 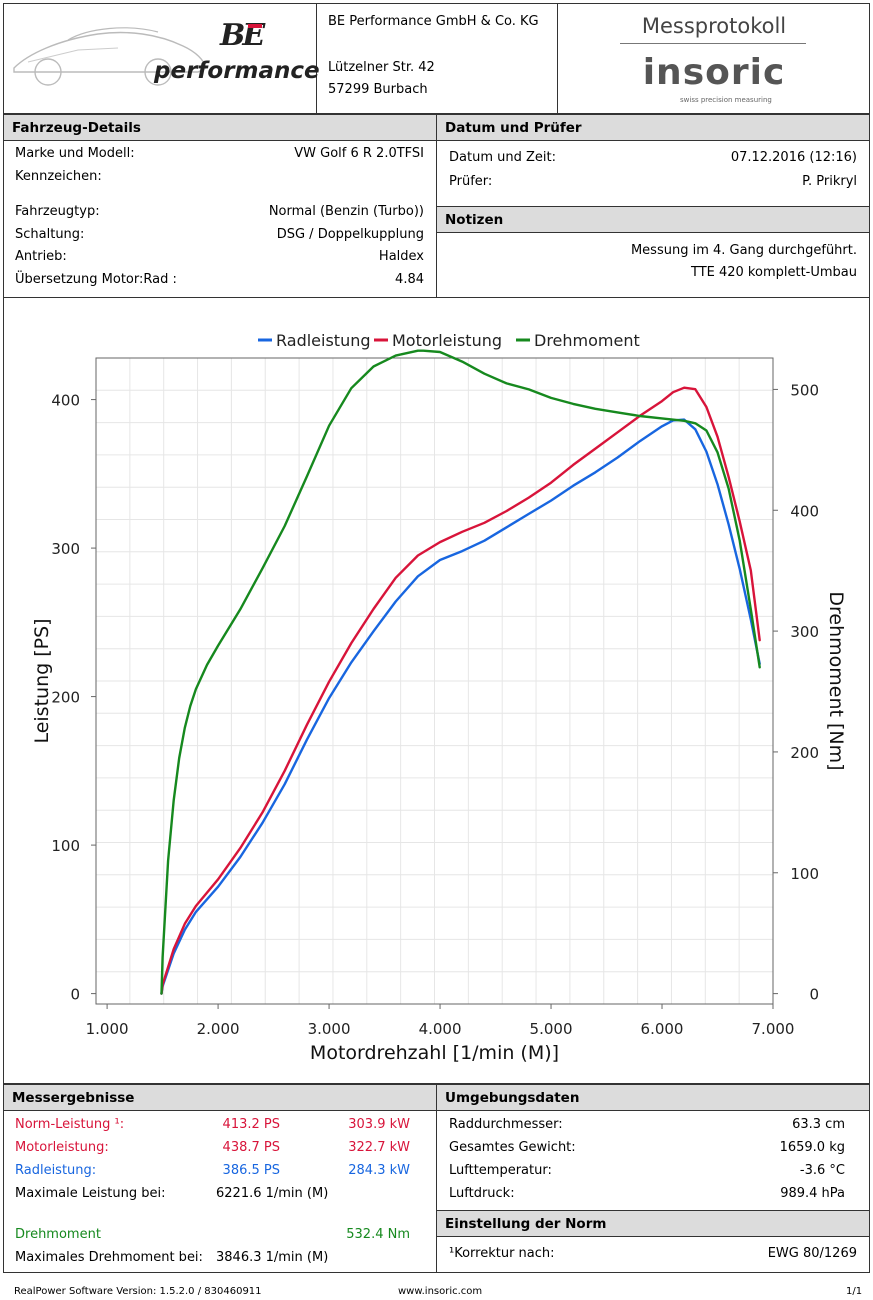 I want to click on y2-tick-label: 100, so click(x=804, y=874).